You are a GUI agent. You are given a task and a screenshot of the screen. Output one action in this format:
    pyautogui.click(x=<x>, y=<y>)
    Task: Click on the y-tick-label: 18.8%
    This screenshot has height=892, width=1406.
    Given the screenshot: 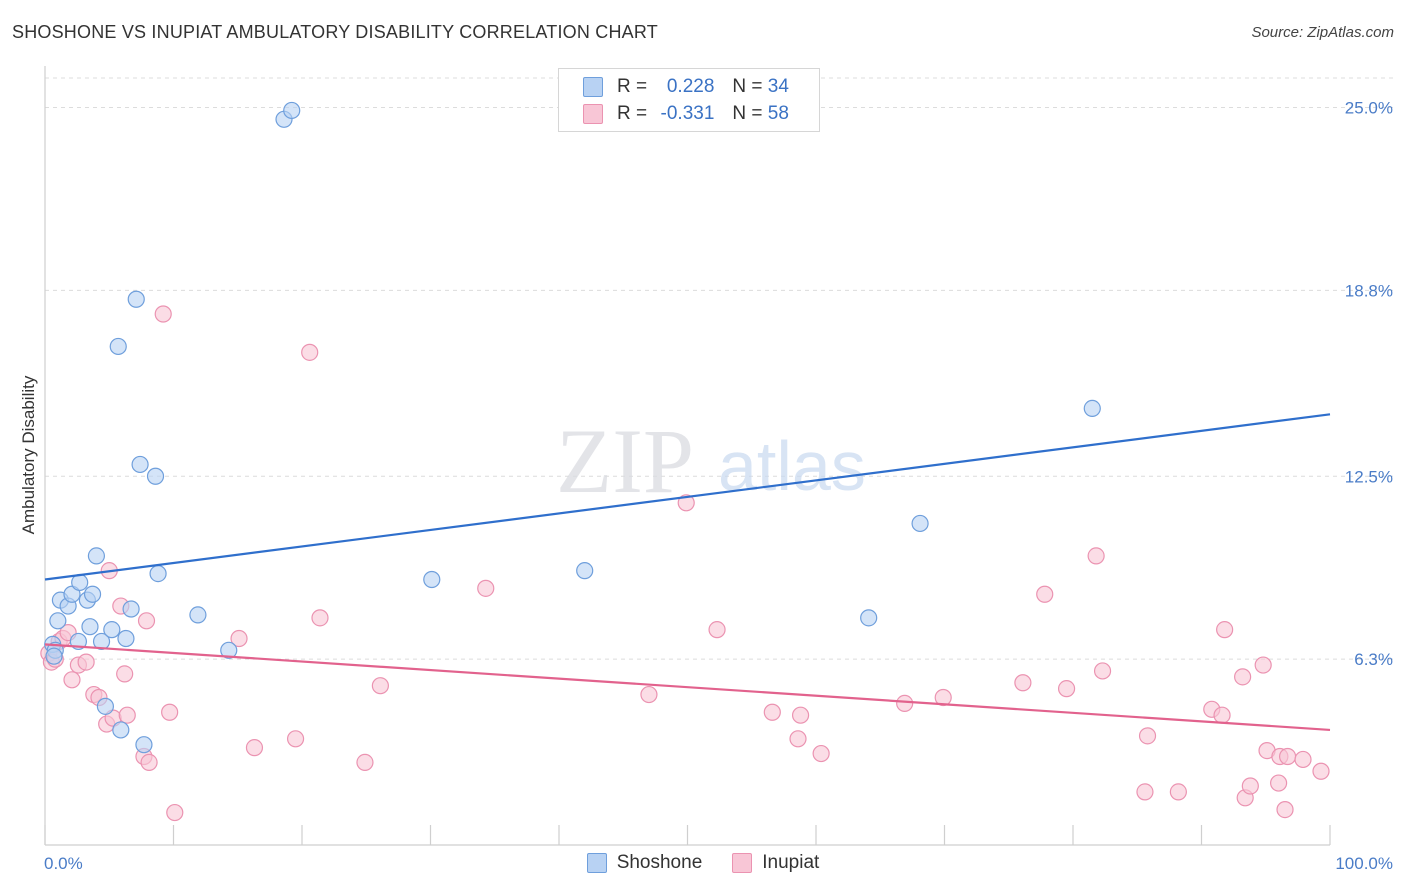 What is the action you would take?
    pyautogui.click(x=1369, y=290)
    